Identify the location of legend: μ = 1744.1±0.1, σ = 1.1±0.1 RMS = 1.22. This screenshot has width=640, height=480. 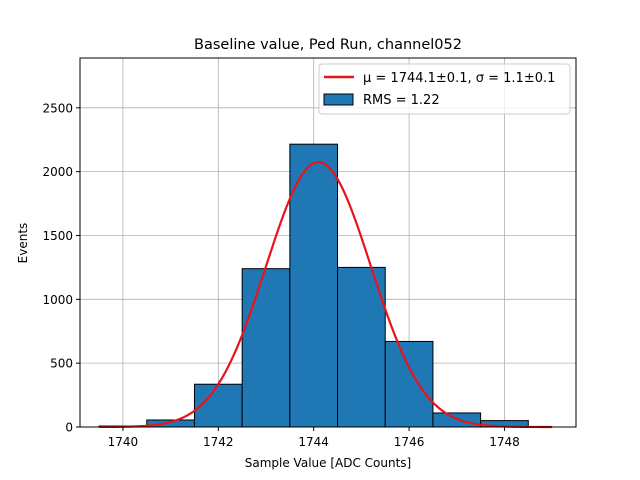
(444, 89).